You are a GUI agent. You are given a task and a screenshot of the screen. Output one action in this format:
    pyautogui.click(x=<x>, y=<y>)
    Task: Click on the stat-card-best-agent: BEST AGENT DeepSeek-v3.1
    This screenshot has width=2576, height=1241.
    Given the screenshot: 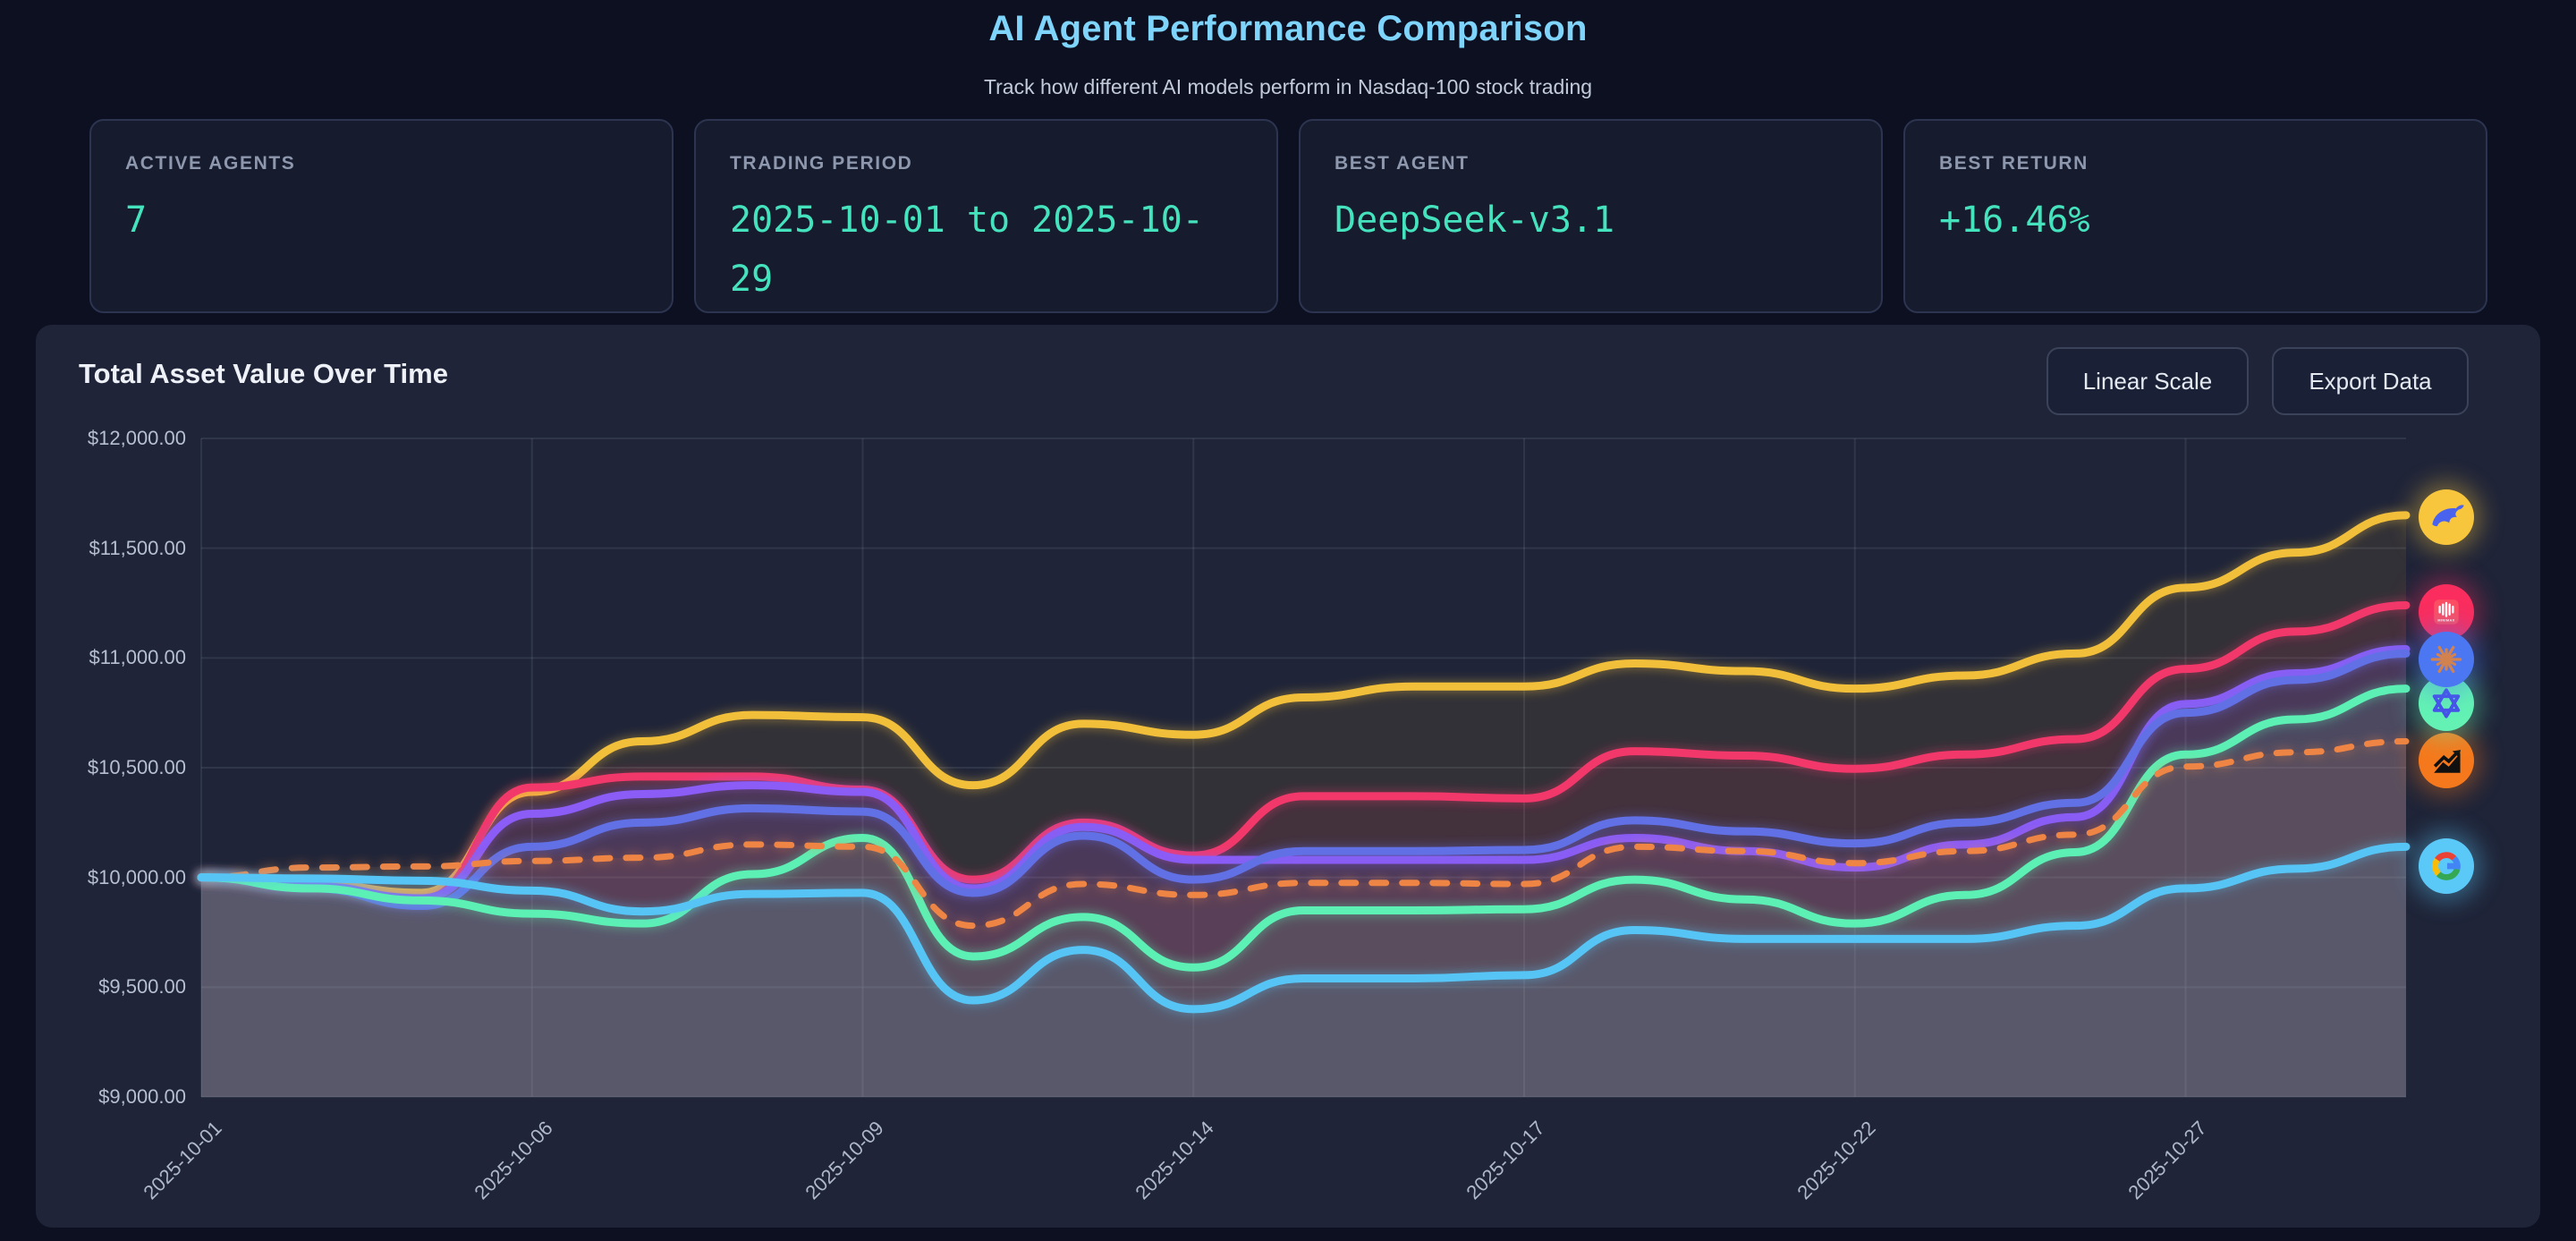 What is the action you would take?
    pyautogui.click(x=1591, y=216)
    